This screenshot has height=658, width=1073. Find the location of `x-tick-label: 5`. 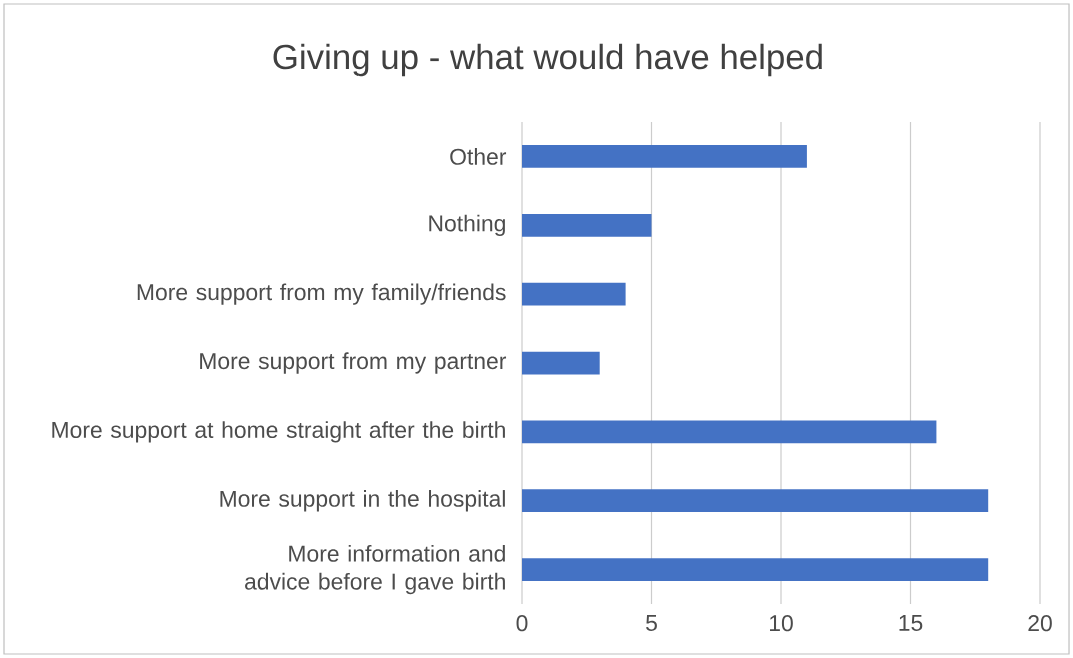

x-tick-label: 5 is located at coordinates (651, 623).